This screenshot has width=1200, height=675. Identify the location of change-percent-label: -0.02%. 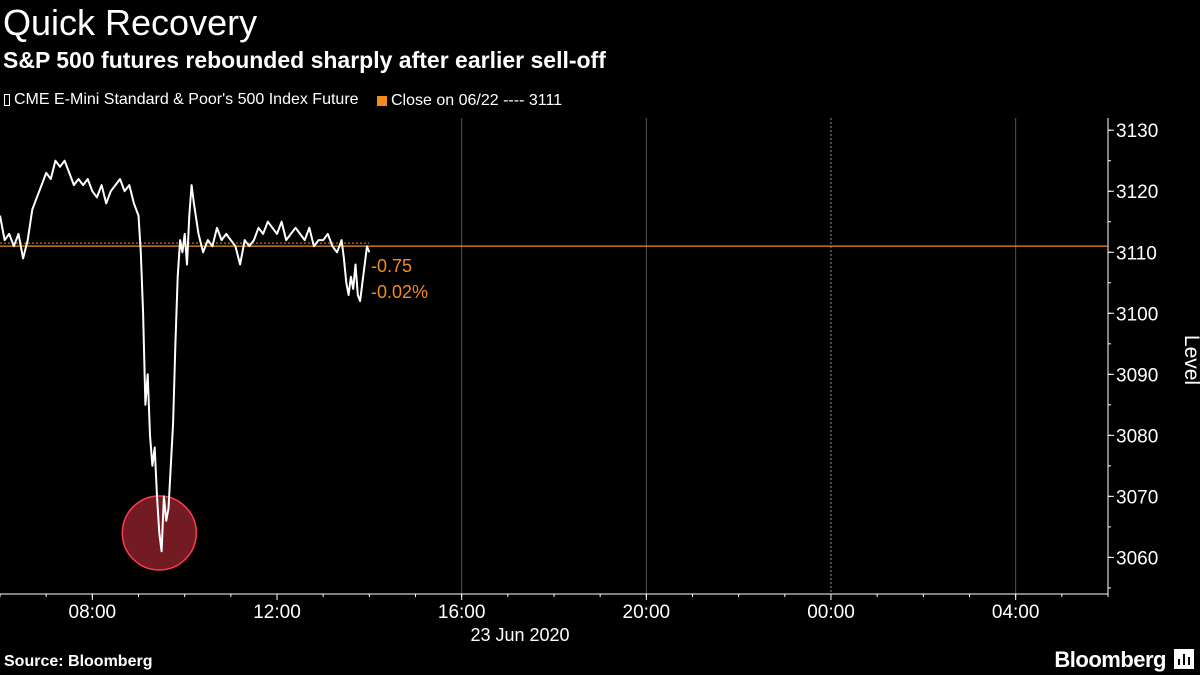
(399, 292).